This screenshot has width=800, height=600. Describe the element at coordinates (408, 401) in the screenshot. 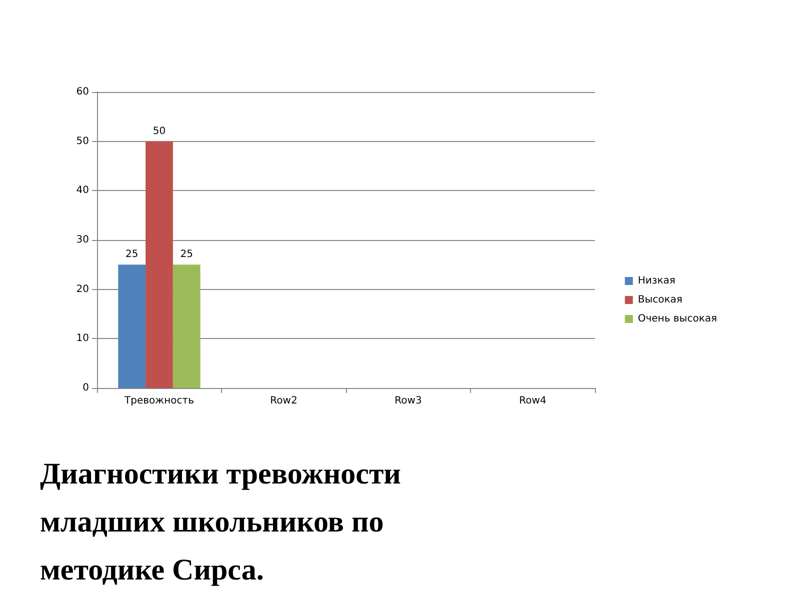

I see `x-tick-label: Row3` at that location.